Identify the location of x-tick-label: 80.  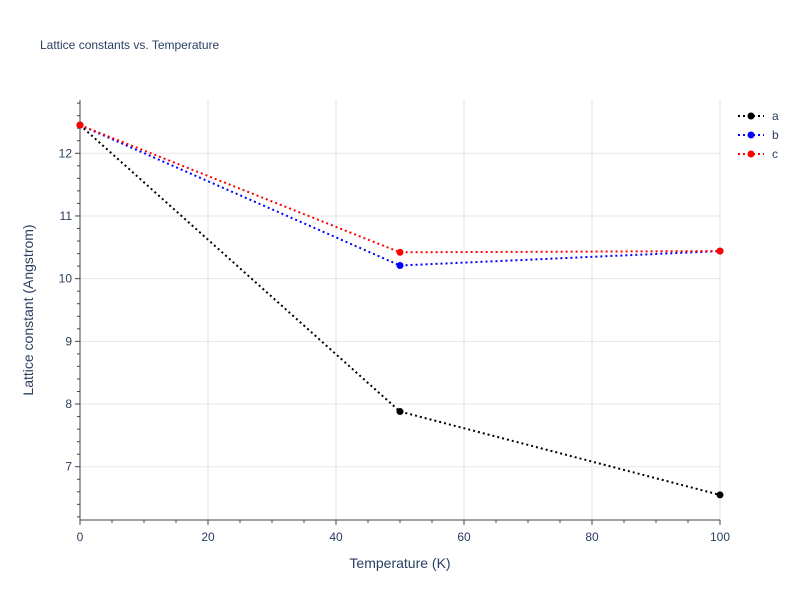
(592, 537).